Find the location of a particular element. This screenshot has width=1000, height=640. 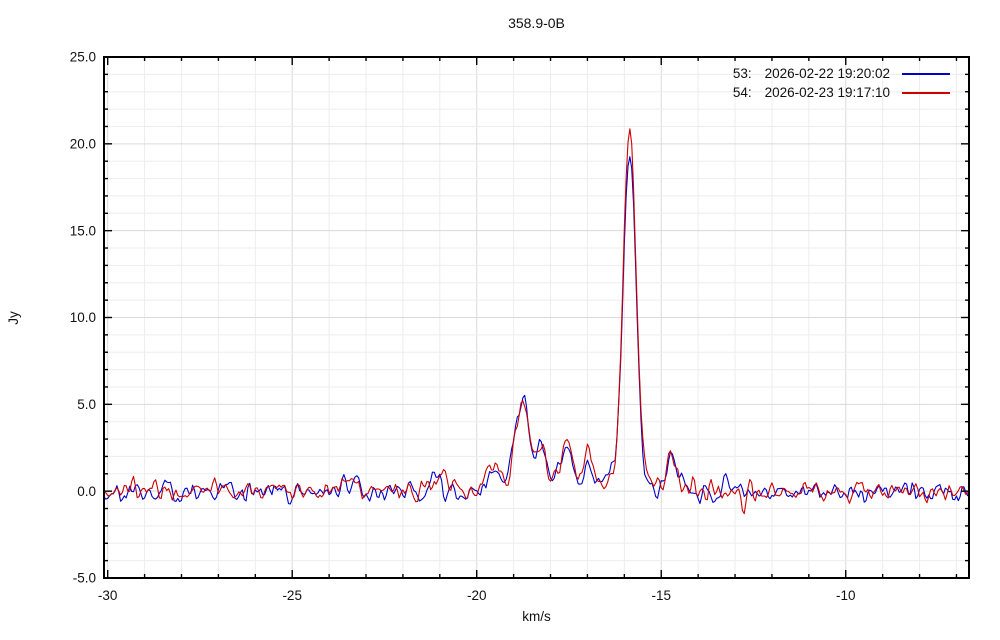

x-tick-label: -25 is located at coordinates (292, 595).